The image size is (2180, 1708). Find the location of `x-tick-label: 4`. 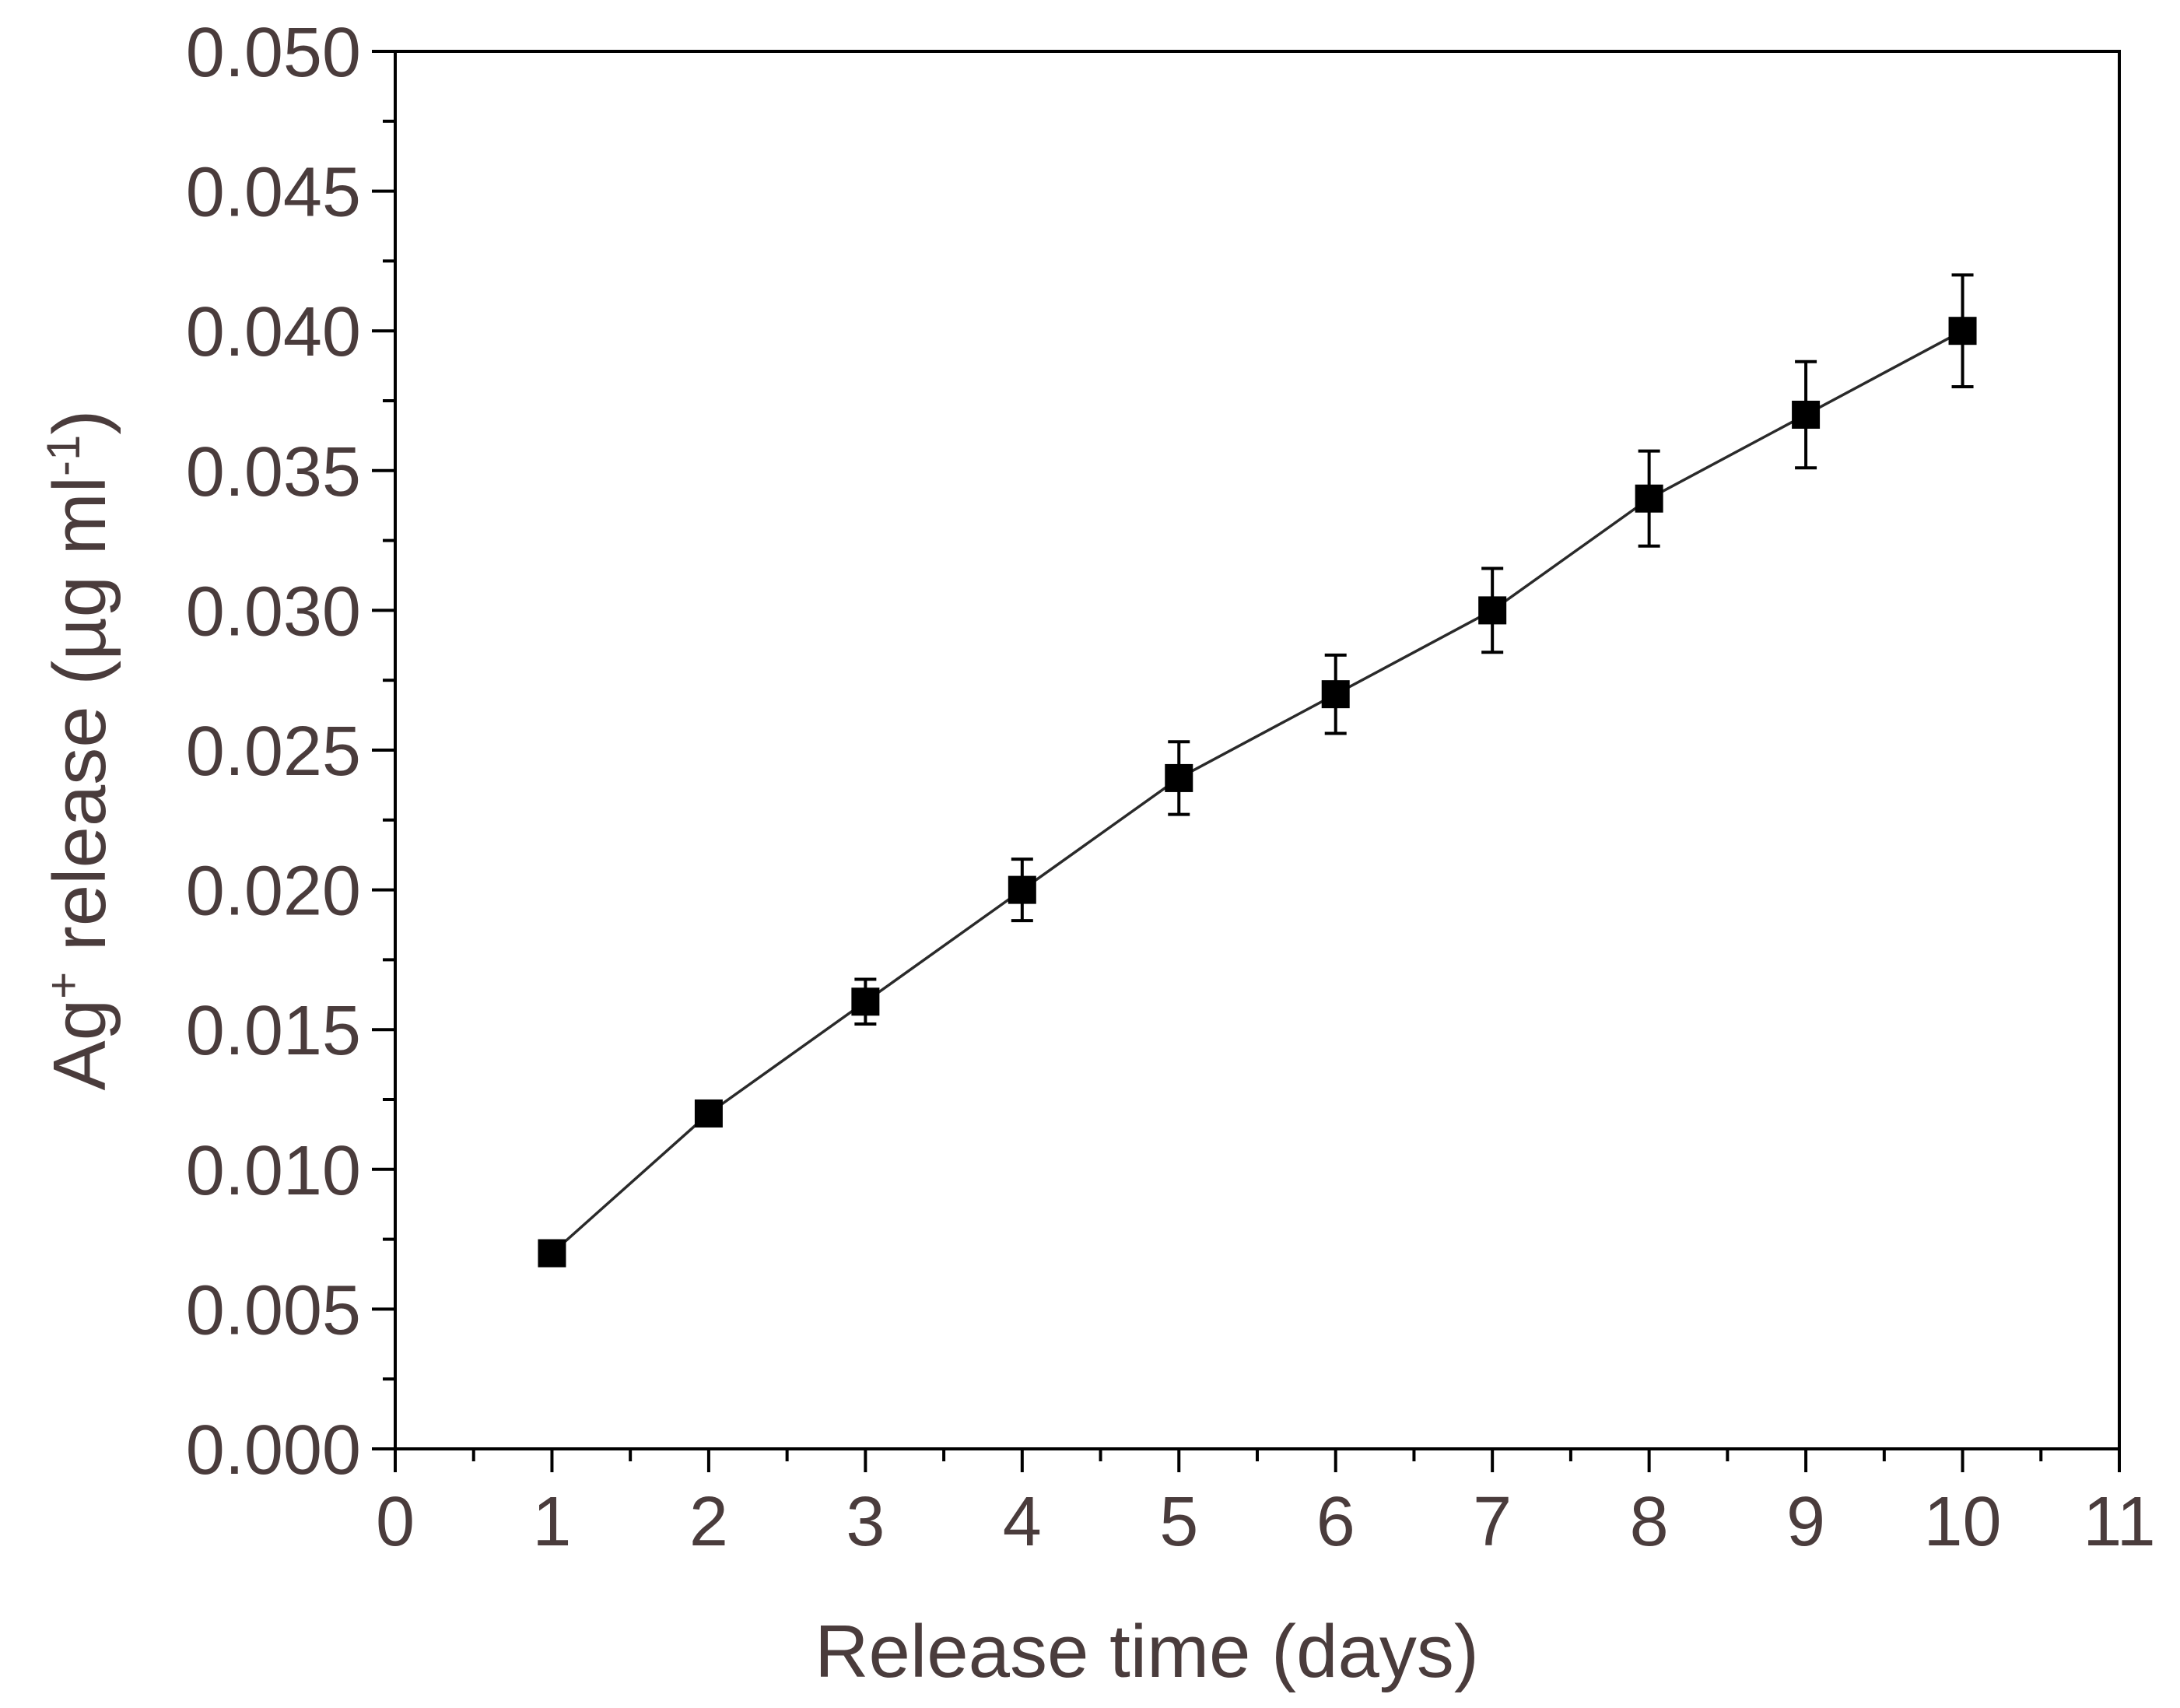

x-tick-label: 4 is located at coordinates (1023, 1522).